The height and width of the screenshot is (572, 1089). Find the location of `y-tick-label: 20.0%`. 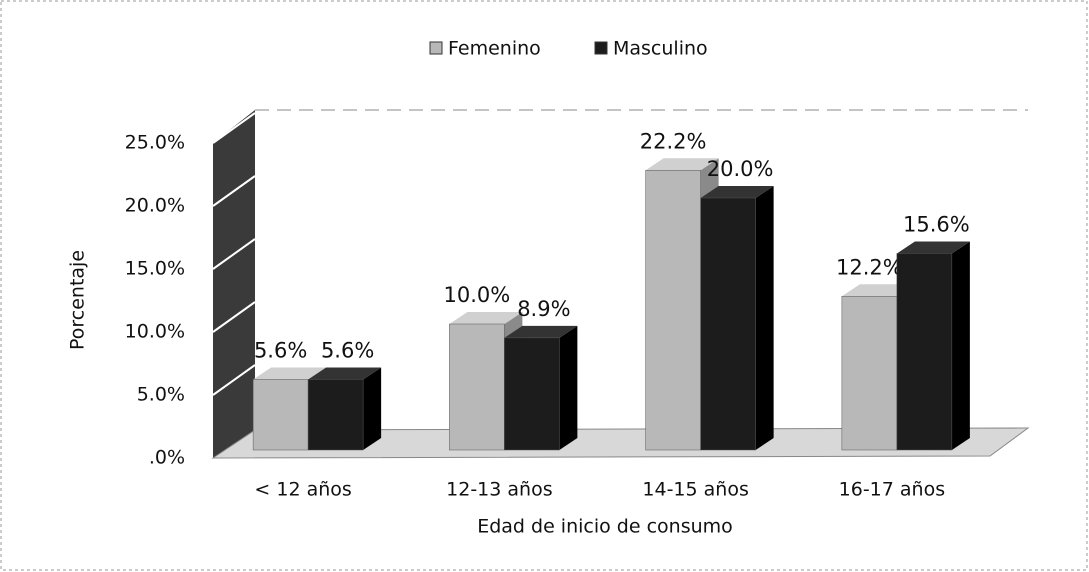

y-tick-label: 20.0% is located at coordinates (155, 206).